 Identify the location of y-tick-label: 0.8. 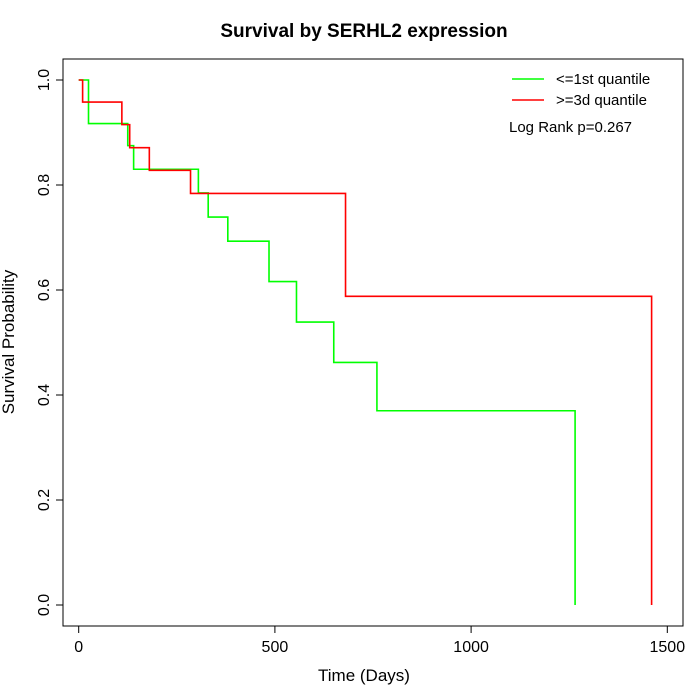
(44, 185).